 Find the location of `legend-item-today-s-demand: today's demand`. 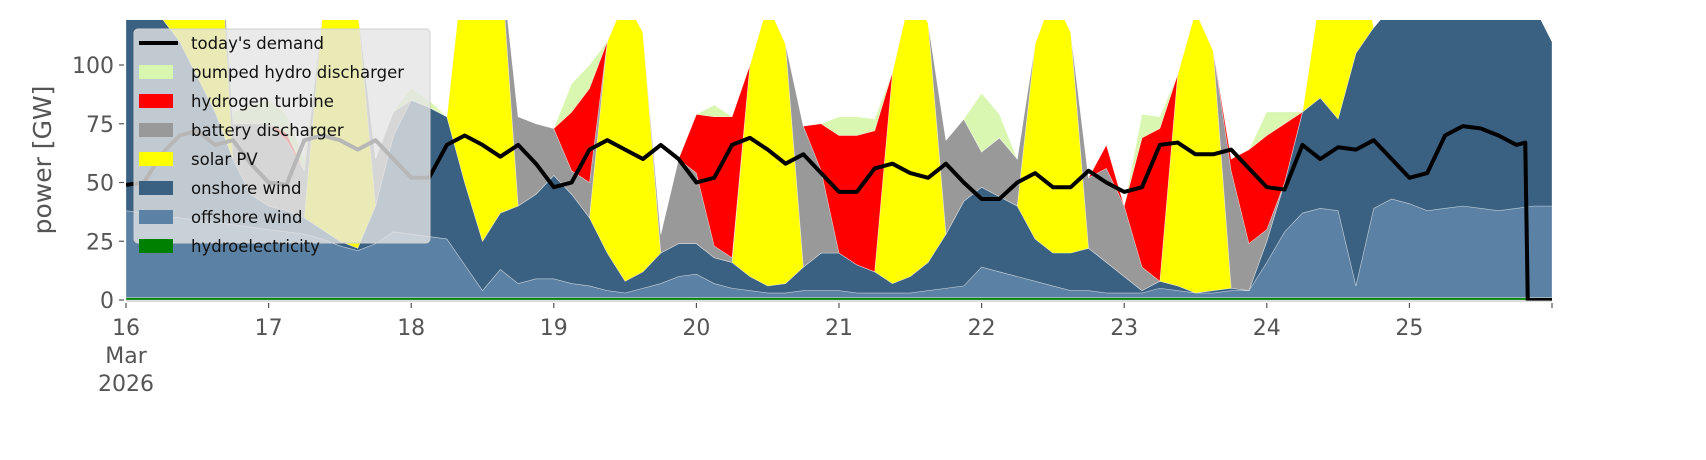

legend-item-today-s-demand: today's demand is located at coordinates (231, 43).